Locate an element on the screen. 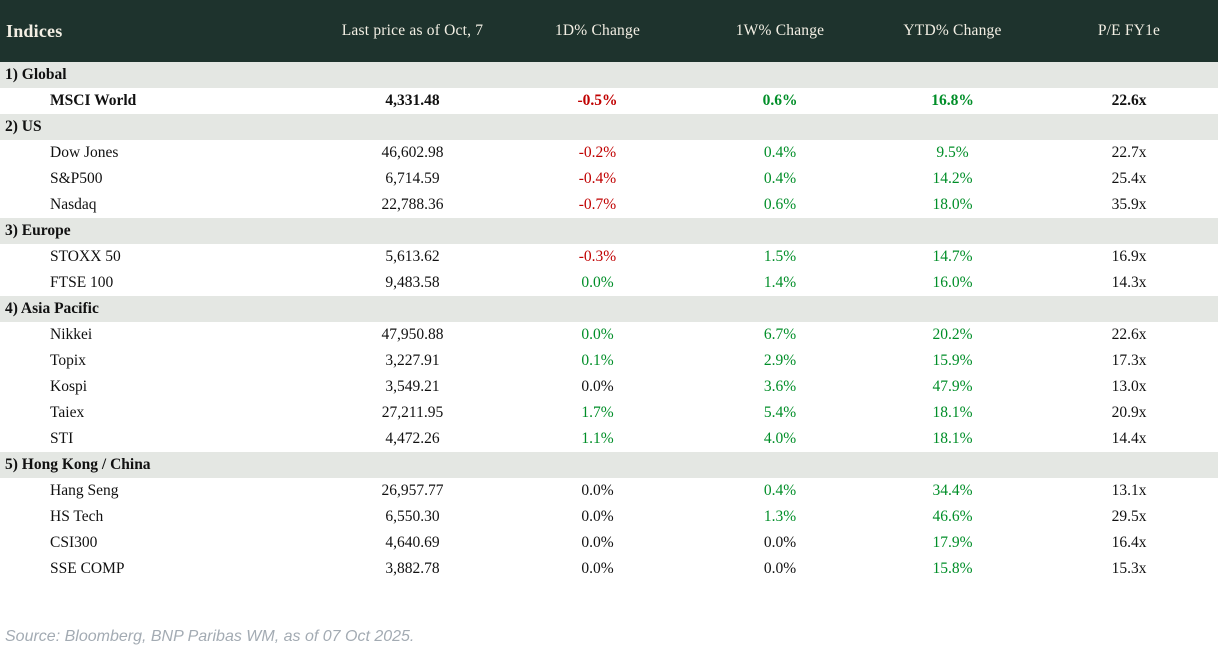 Image resolution: width=1218 pixels, height=655 pixels. 1w-change-cell: 1.3% is located at coordinates (780, 516).